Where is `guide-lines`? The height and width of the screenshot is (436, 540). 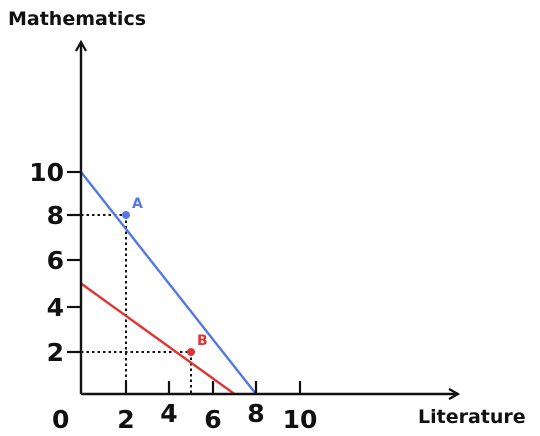 guide-lines is located at coordinates (136, 304).